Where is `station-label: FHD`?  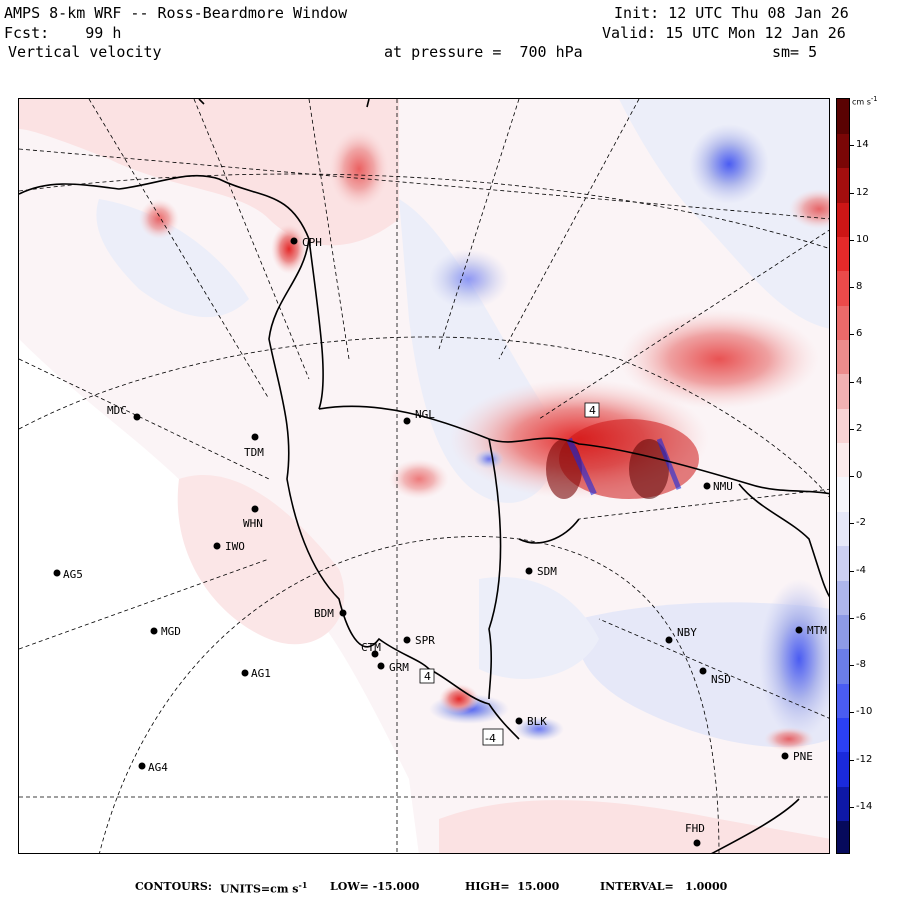 station-label: FHD is located at coordinates (695, 828).